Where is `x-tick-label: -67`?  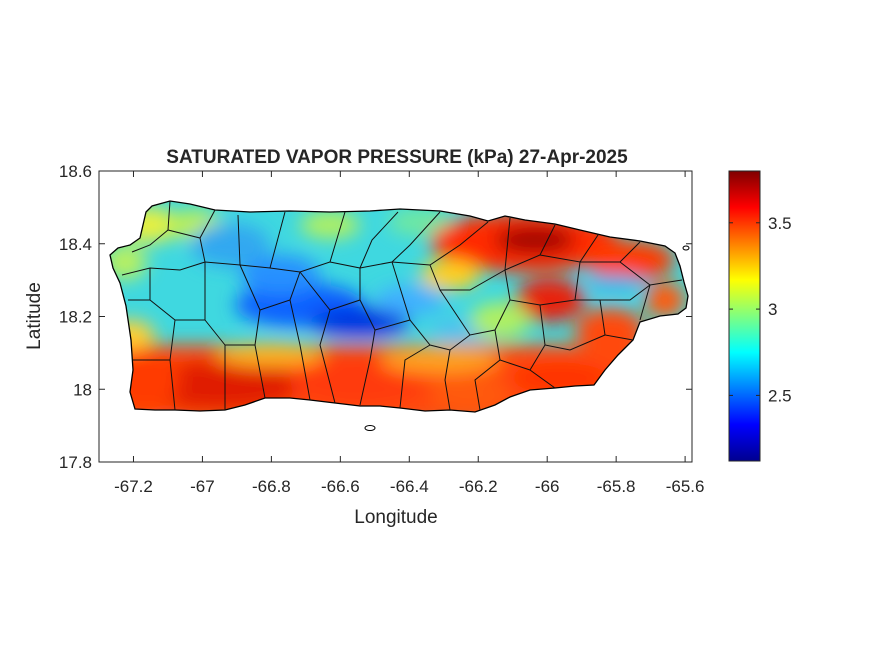 x-tick-label: -67 is located at coordinates (202, 486).